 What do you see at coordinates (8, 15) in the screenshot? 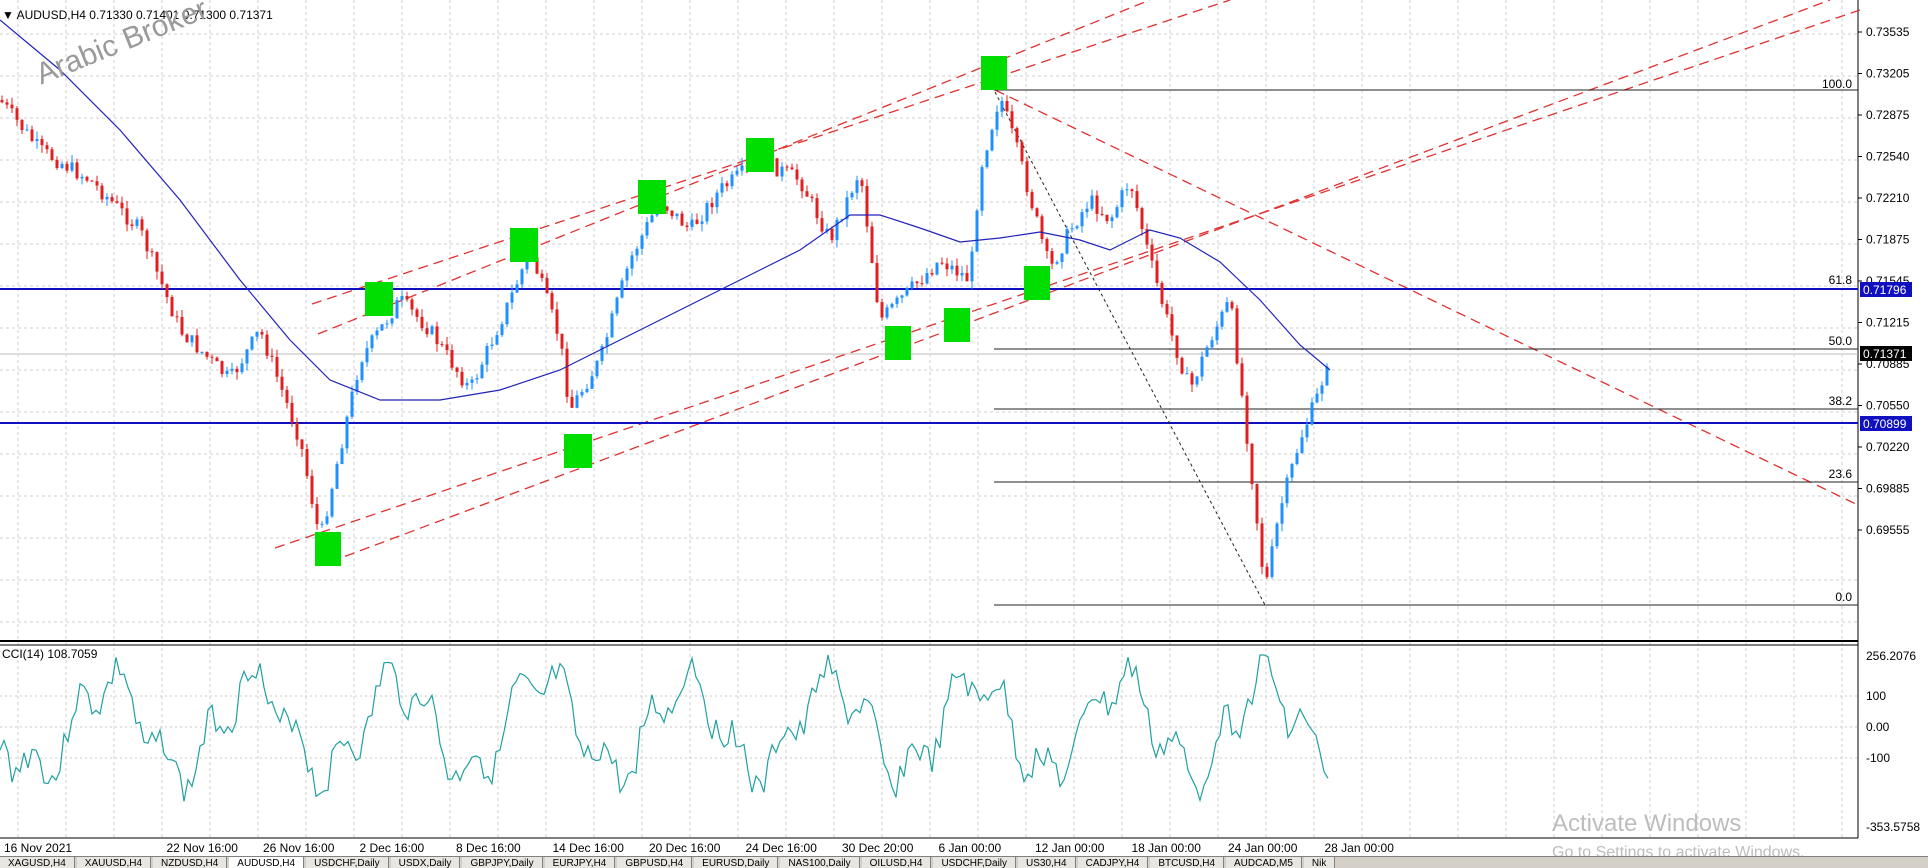
I see `dropdown-triangle-icon: ▼` at bounding box center [8, 15].